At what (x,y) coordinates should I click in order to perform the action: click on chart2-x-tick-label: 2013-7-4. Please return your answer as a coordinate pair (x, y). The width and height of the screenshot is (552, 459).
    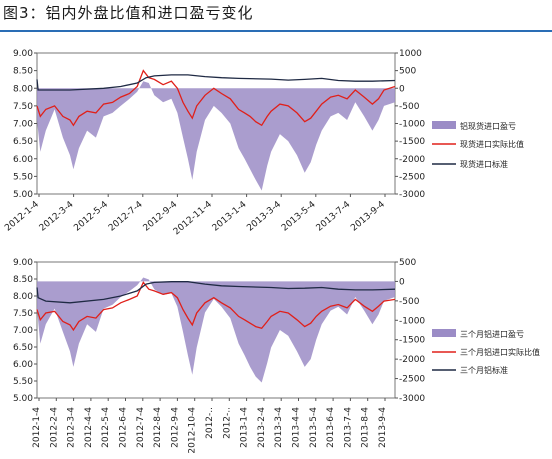
    Looking at the image, I should click on (348, 427).